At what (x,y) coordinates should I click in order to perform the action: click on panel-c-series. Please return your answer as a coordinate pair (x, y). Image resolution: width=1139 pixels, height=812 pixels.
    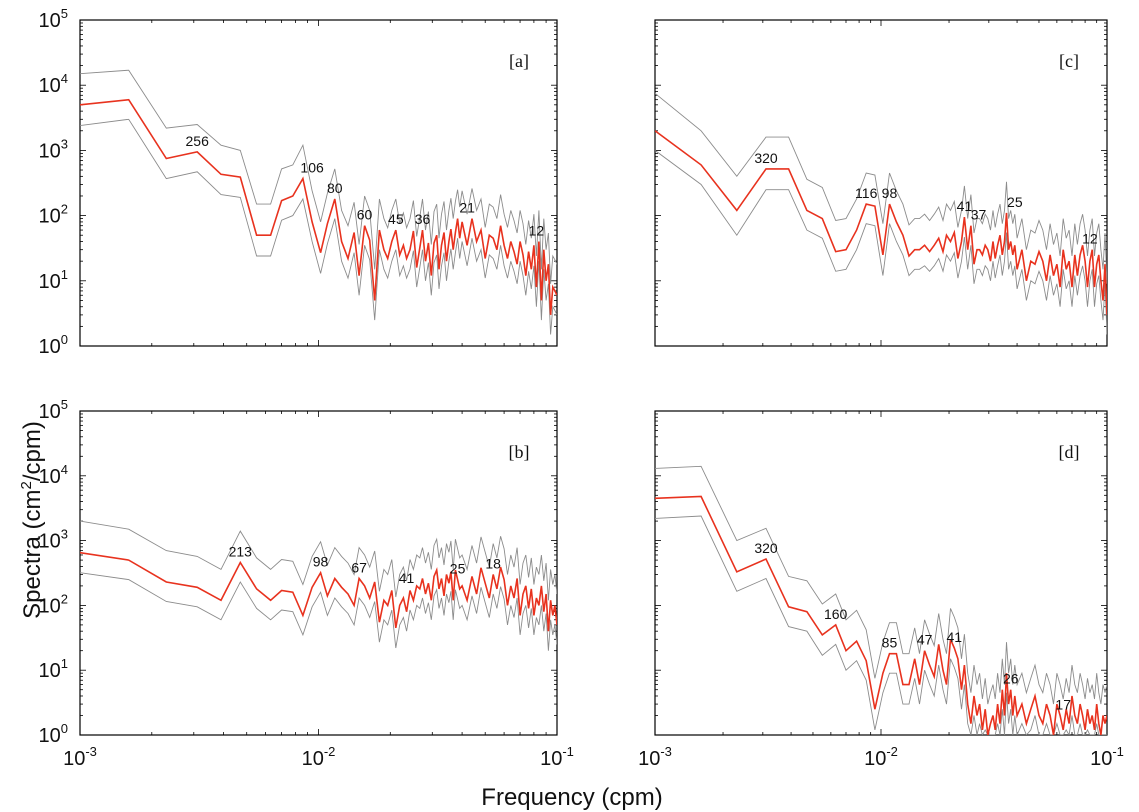
    Looking at the image, I should click on (881, 213).